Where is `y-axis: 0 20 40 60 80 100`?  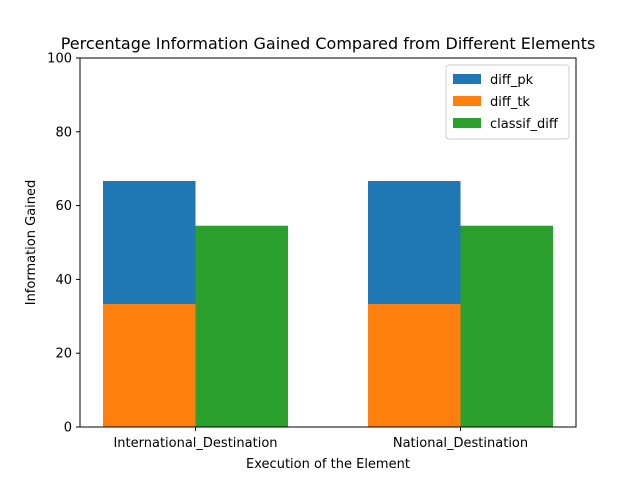
y-axis: 0 20 40 60 80 100 is located at coordinates (63, 244).